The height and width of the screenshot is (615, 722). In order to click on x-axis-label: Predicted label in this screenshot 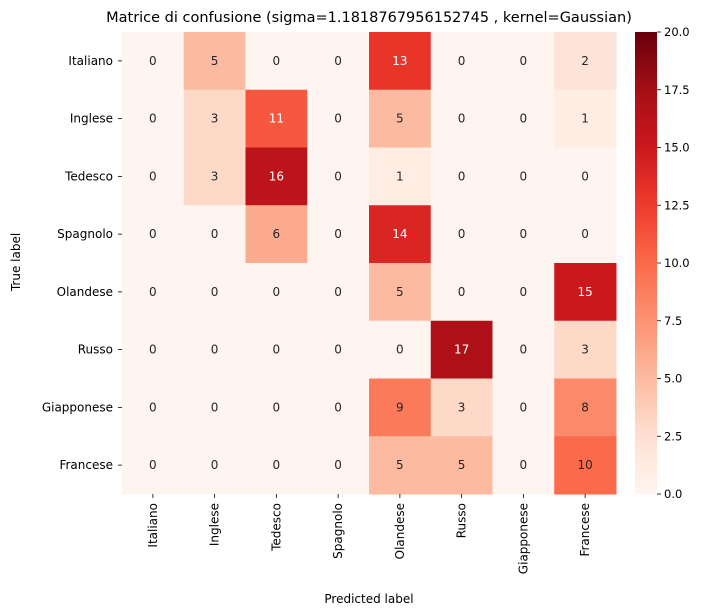, I will do `click(368, 599)`.